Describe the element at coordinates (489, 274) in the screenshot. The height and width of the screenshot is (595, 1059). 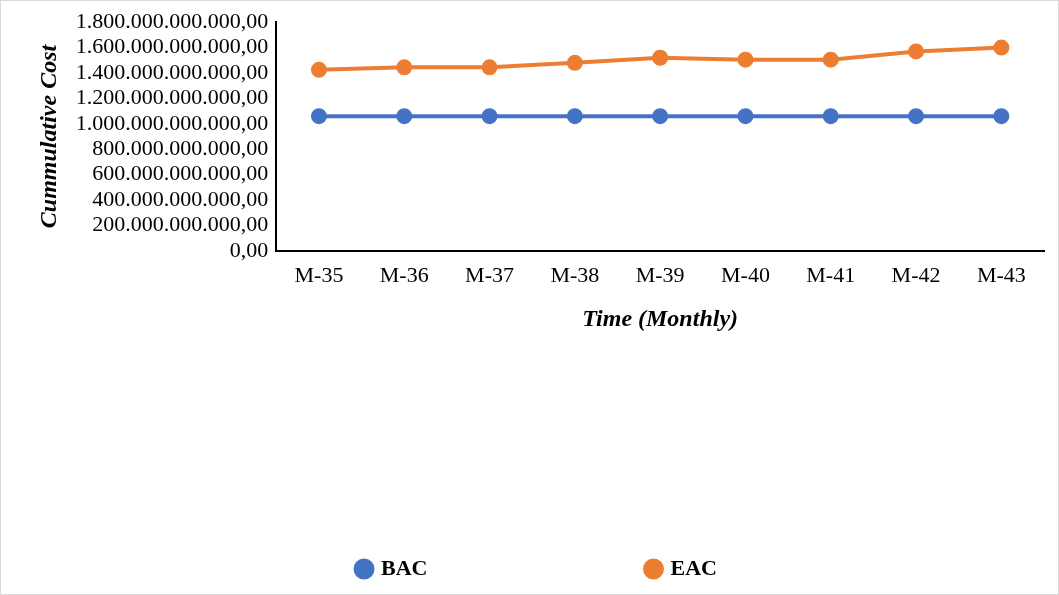
I see `x-tick-label: M-37` at that location.